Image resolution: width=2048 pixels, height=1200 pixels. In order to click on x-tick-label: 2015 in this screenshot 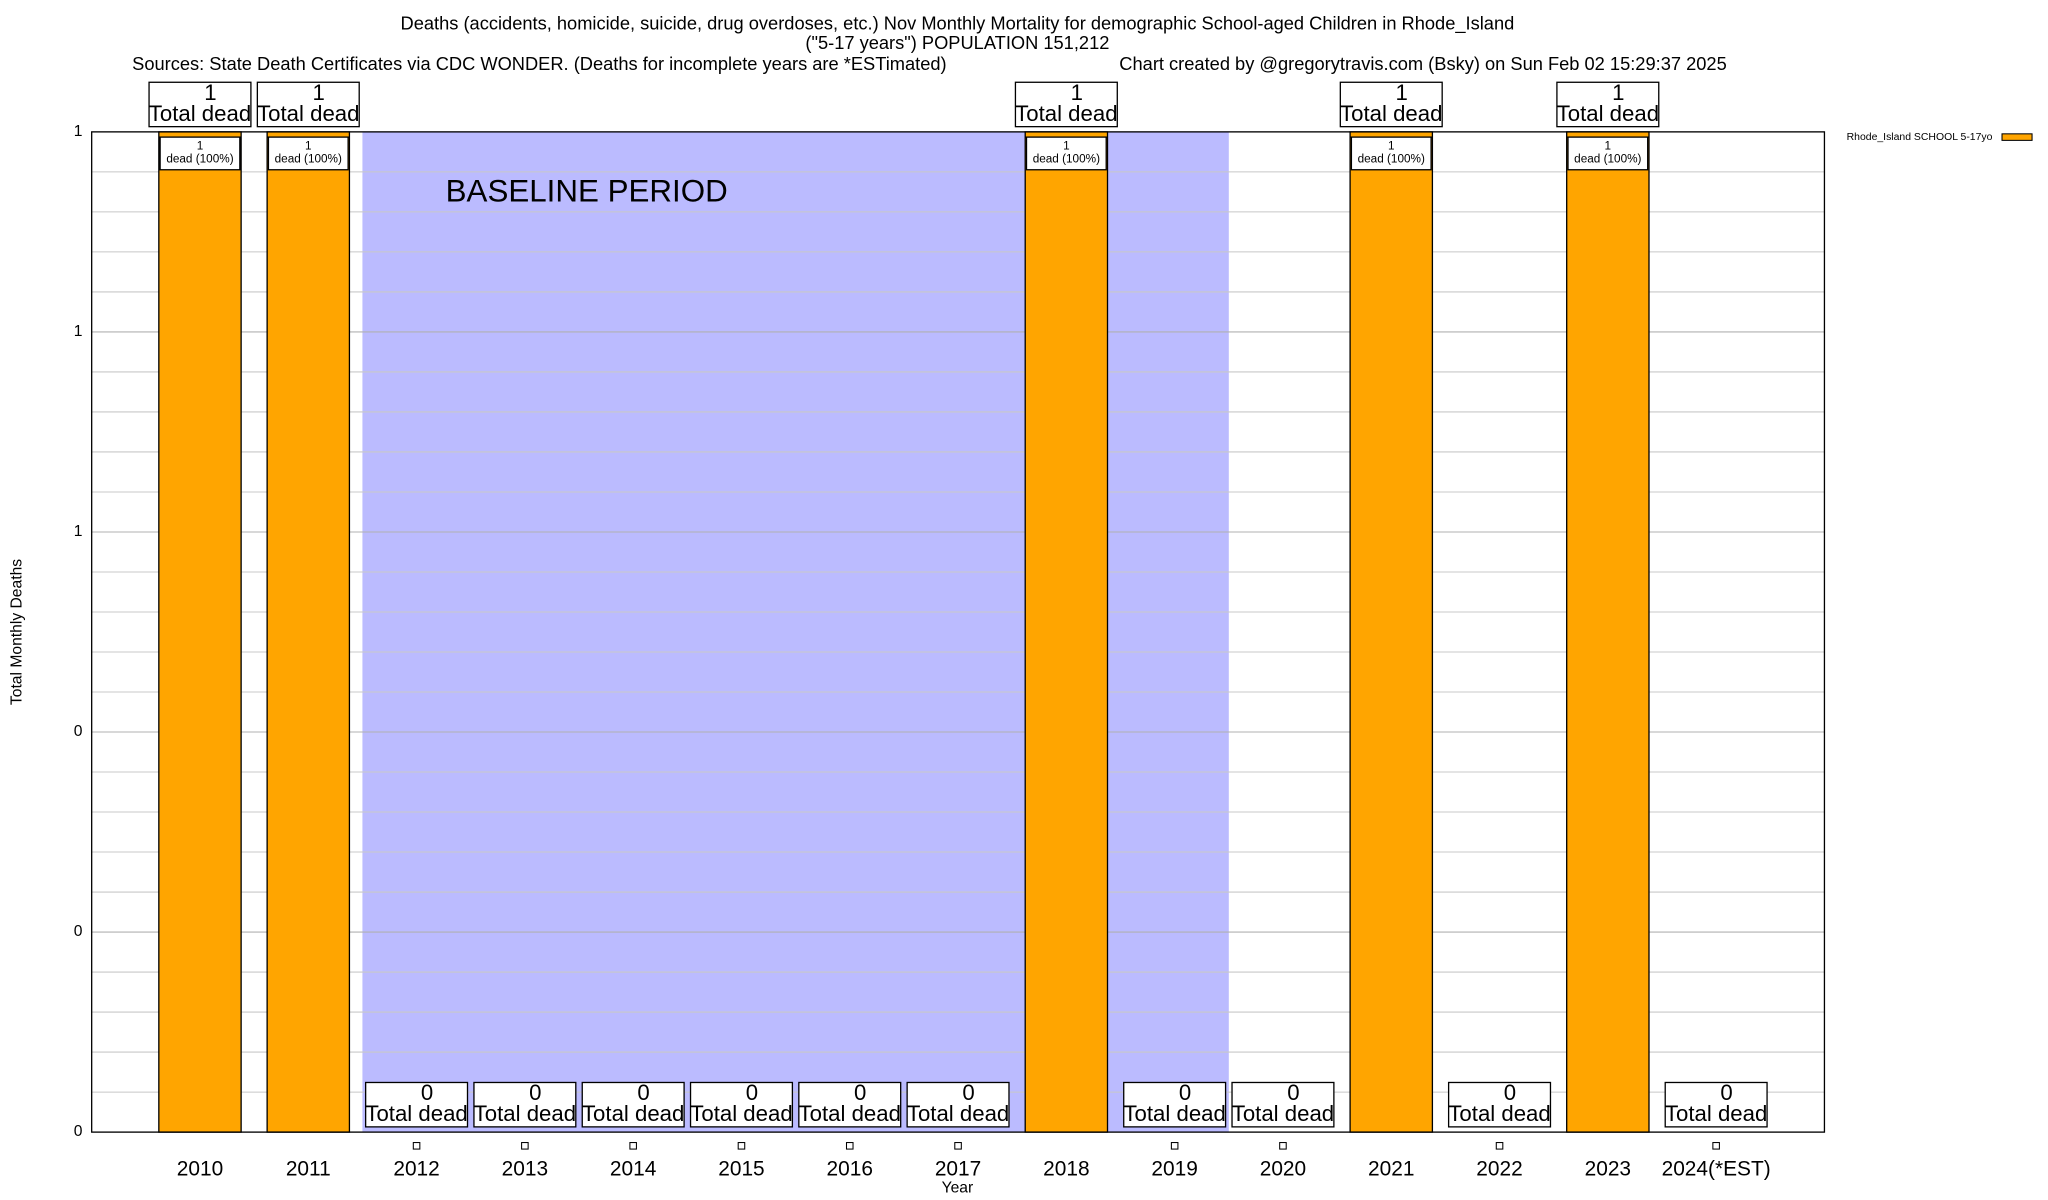, I will do `click(741, 1168)`.